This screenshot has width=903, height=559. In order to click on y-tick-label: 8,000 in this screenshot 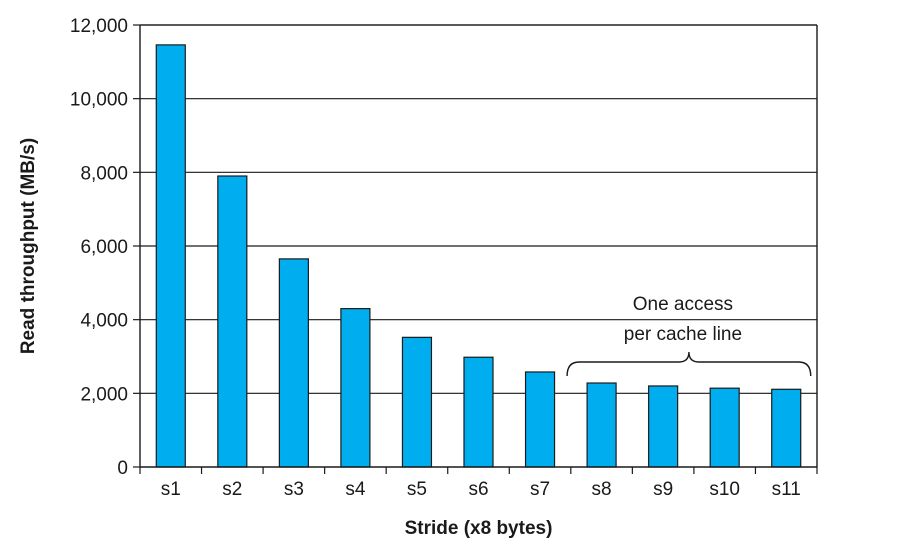, I will do `click(104, 173)`.